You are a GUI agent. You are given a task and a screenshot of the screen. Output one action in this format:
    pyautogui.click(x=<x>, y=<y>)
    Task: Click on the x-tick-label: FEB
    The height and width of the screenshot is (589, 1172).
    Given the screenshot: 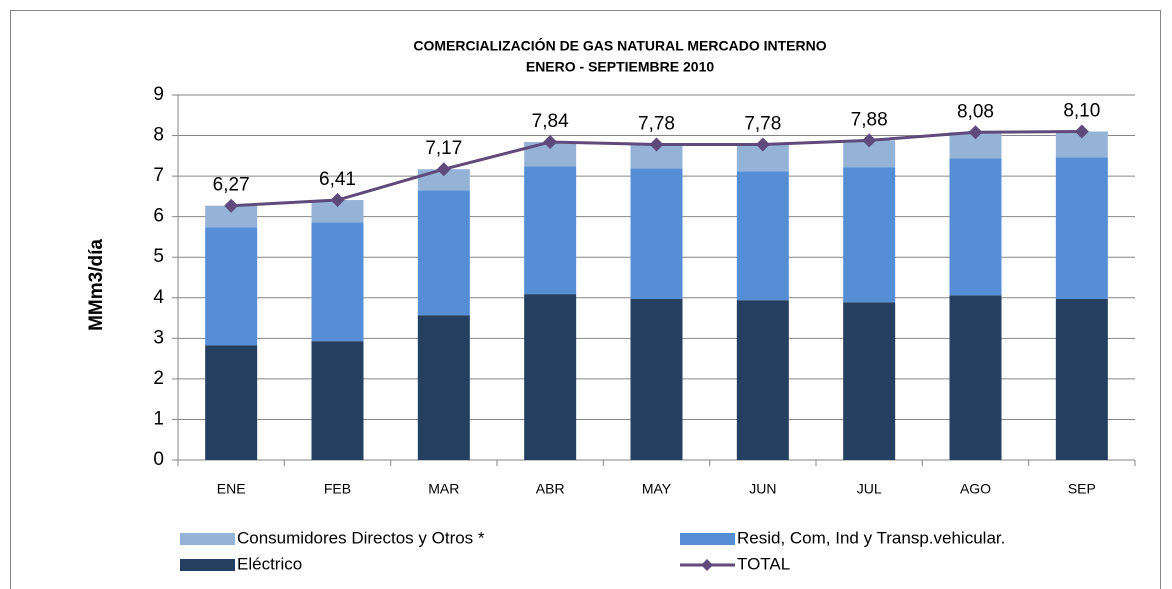 What is the action you would take?
    pyautogui.click(x=337, y=489)
    